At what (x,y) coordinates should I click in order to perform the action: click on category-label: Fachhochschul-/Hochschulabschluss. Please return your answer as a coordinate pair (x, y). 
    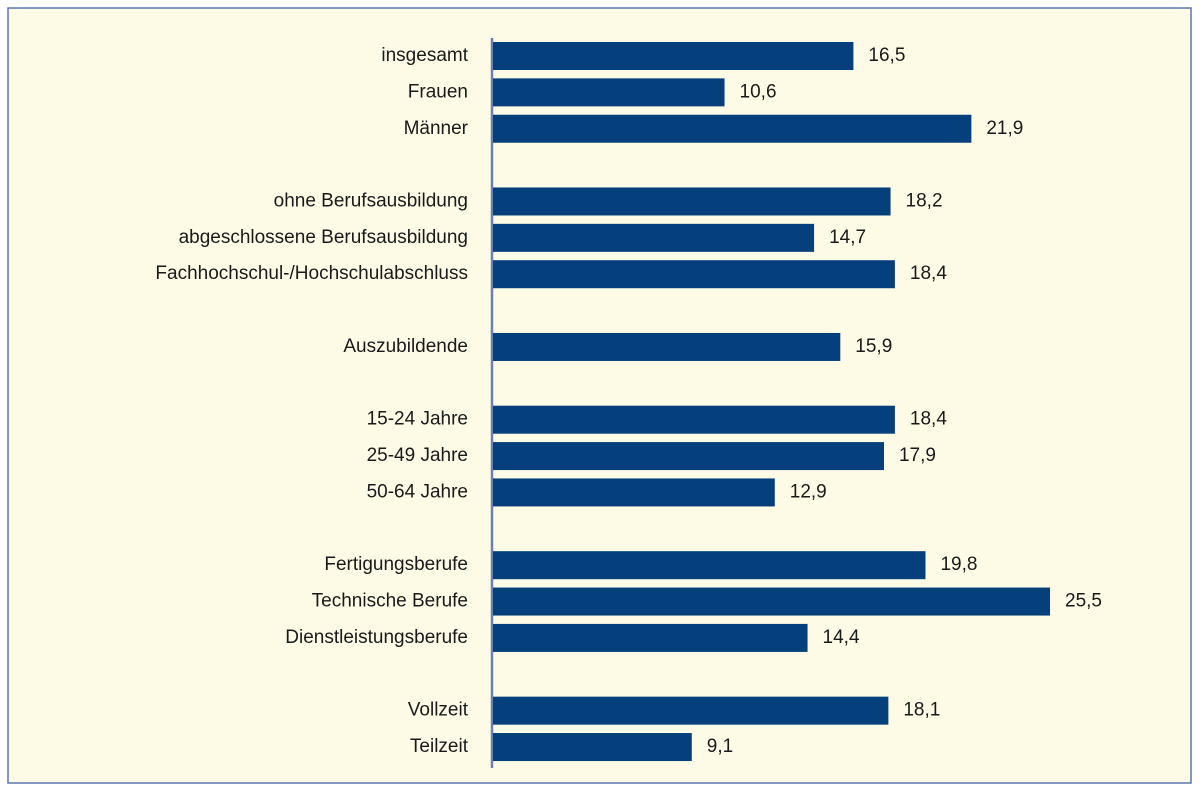
    Looking at the image, I should click on (311, 273).